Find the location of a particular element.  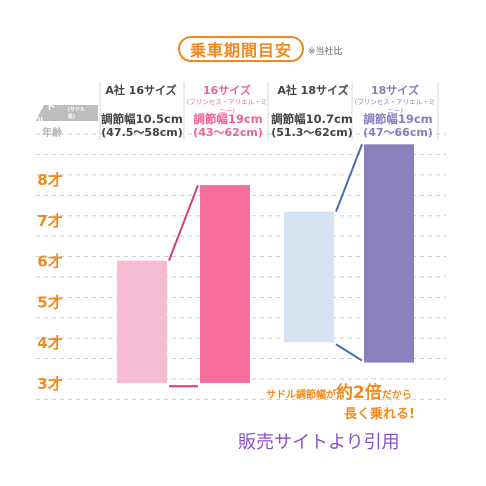

chart-title: 乗車期間目安 is located at coordinates (241, 49).